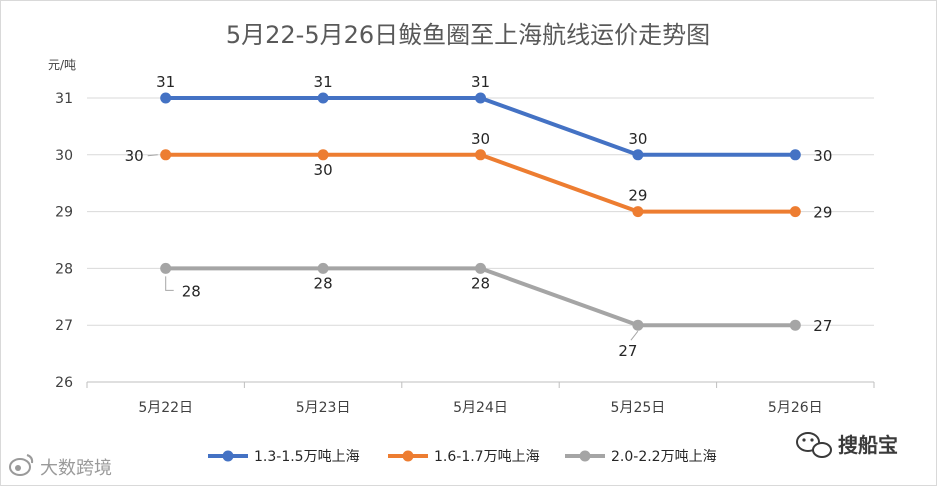  Describe the element at coordinates (307, 457) in the screenshot. I see `legend-label: 1.3-1.5万吨上海` at that location.